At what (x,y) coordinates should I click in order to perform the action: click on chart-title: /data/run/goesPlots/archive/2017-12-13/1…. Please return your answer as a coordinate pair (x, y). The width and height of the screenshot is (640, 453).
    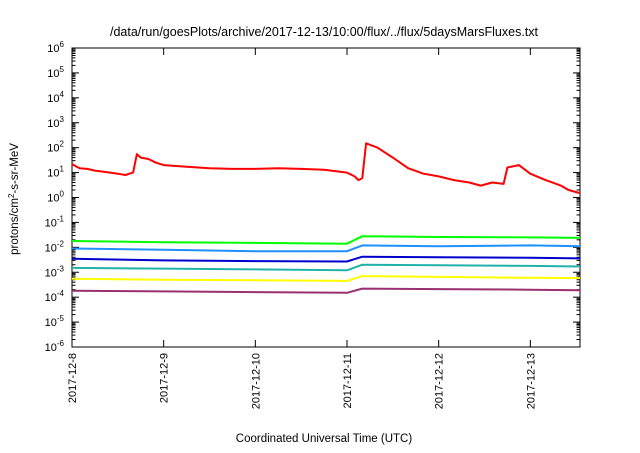
    Looking at the image, I should click on (324, 32).